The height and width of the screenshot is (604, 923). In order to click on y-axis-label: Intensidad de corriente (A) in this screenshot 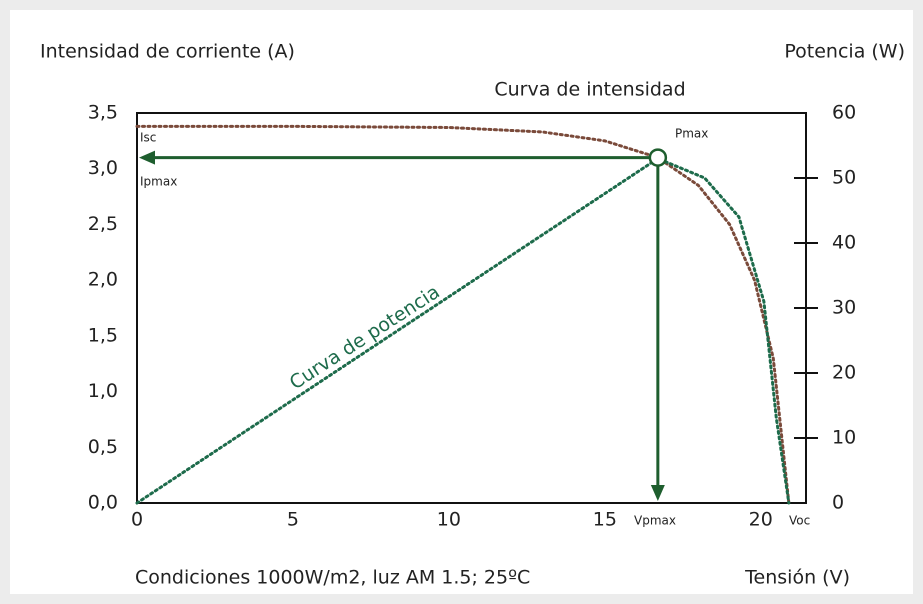, I will do `click(167, 52)`.